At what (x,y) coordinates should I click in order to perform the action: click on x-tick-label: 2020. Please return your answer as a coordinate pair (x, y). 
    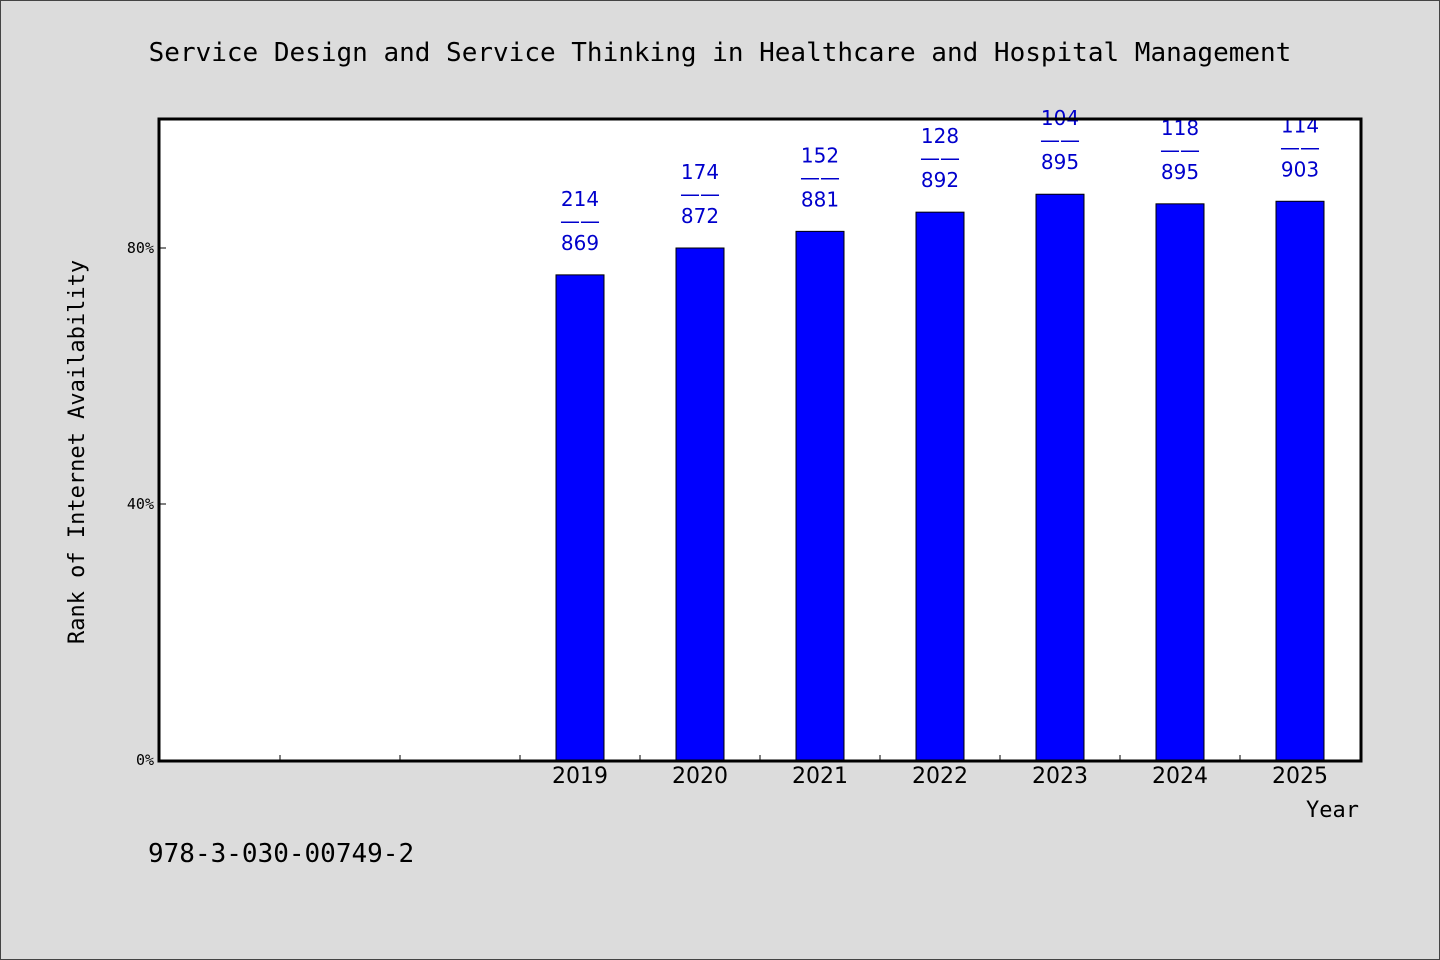
    Looking at the image, I should click on (700, 776).